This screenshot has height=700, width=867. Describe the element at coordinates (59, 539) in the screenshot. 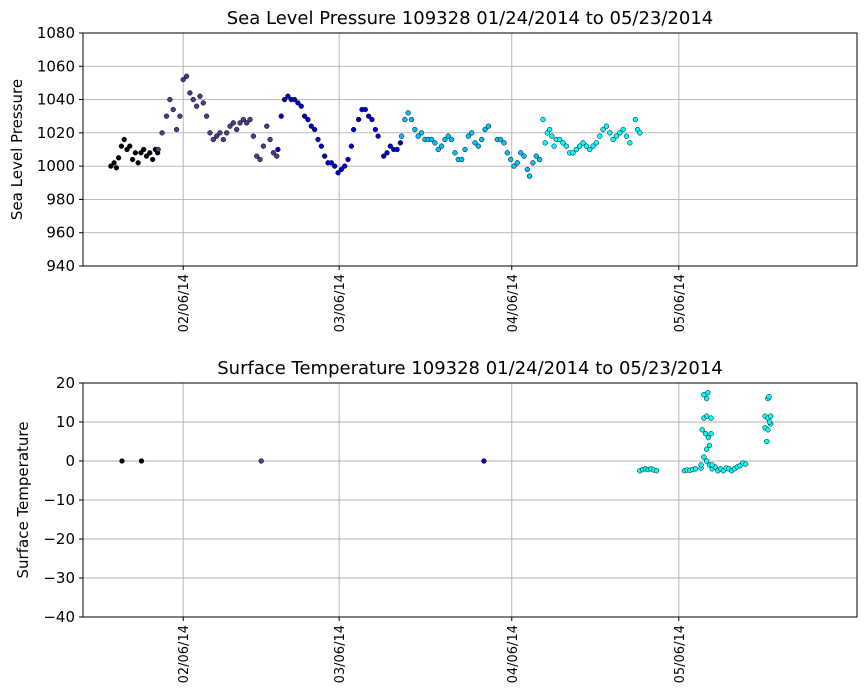

I see `y-tick-label: −20` at that location.